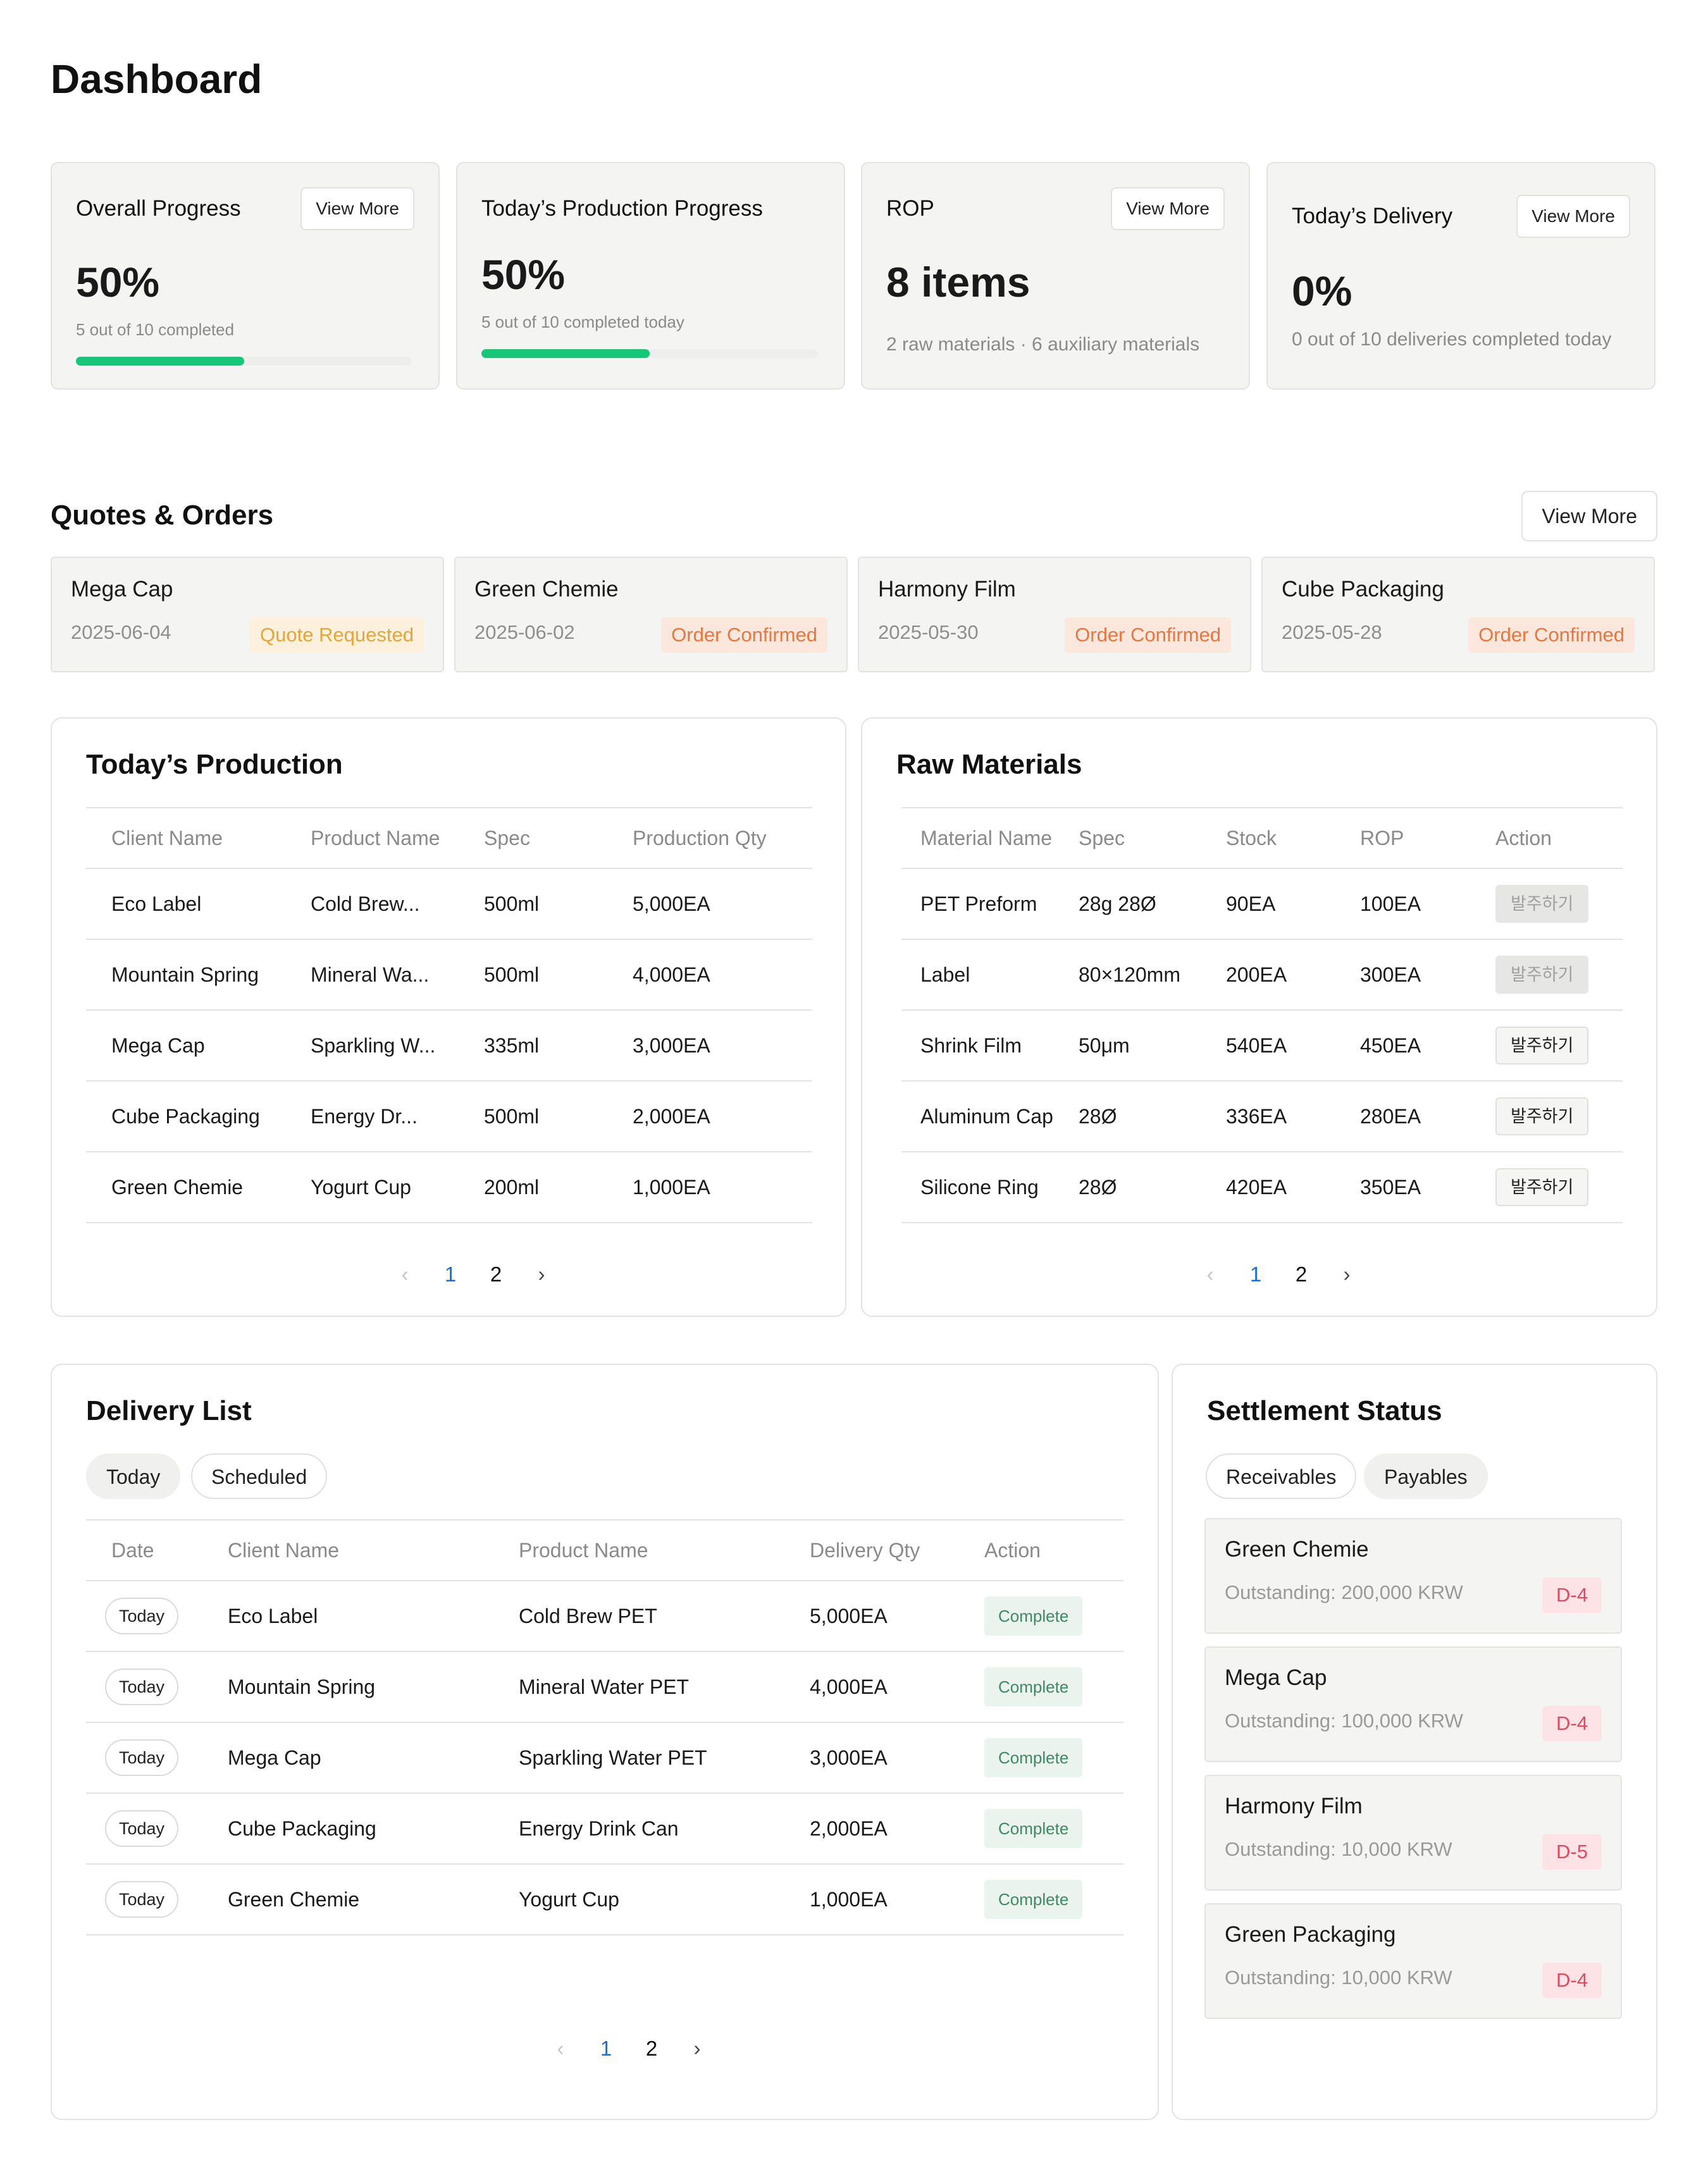 This screenshot has height=2172, width=1708. I want to click on tab-today: Today, so click(133, 1476).